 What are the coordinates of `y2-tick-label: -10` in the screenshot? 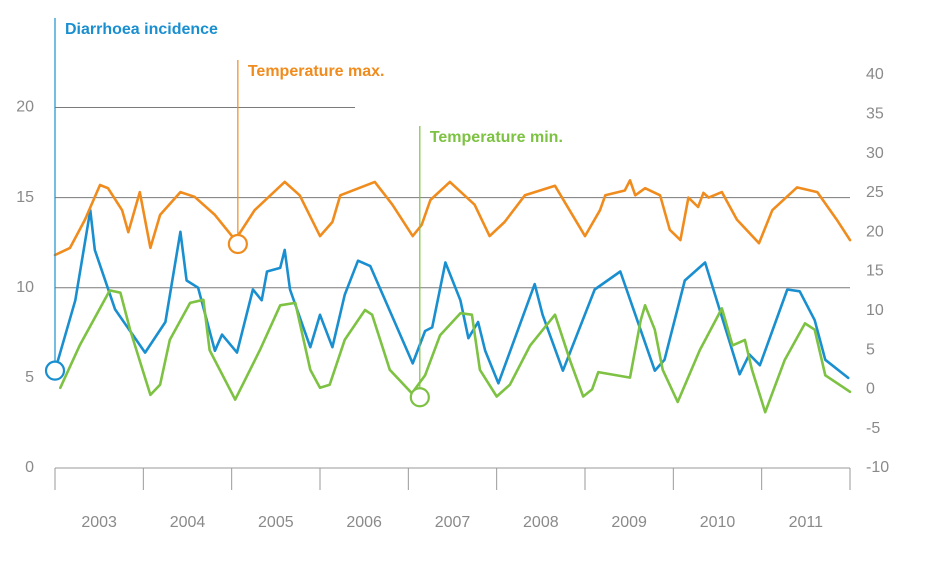 It's located at (877, 467).